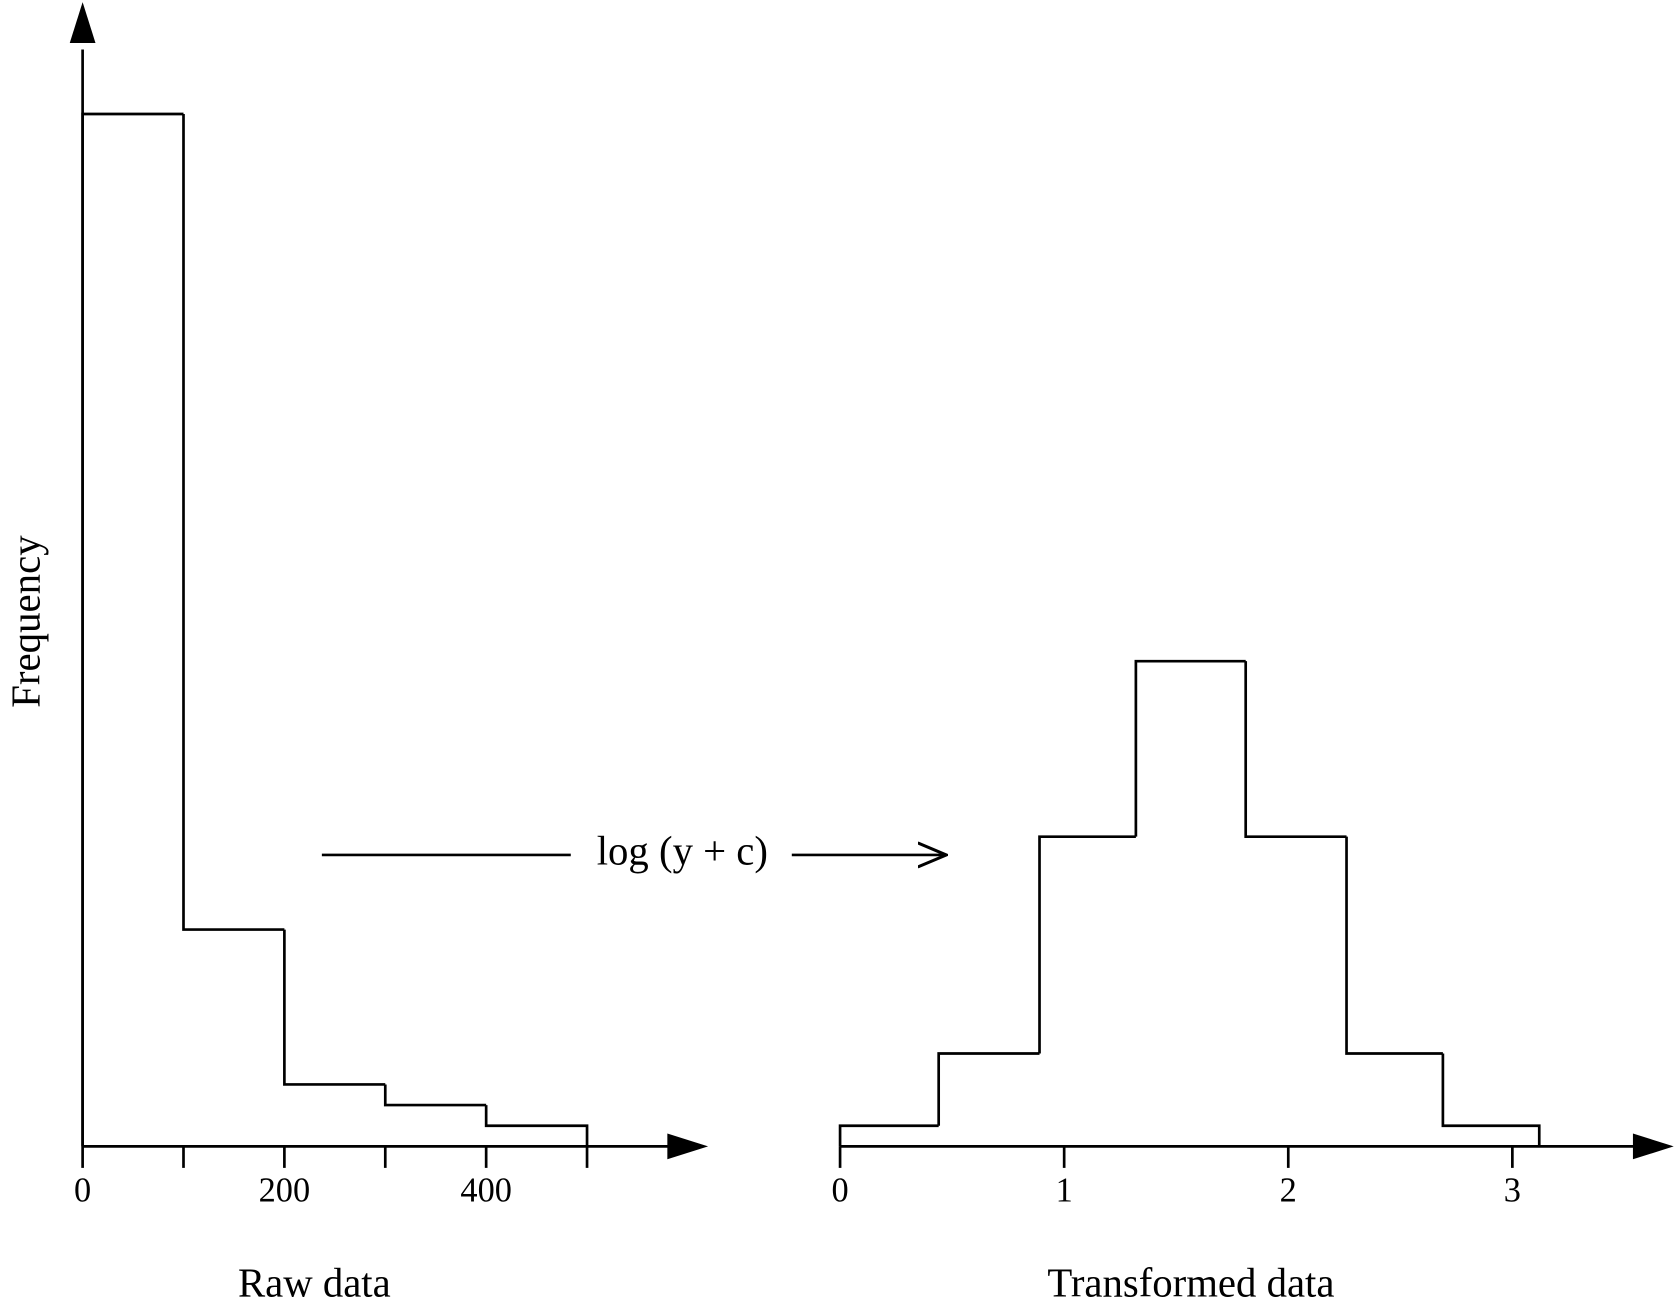  Describe the element at coordinates (682, 850) in the screenshot. I see `annotation: log (y + c)` at that location.